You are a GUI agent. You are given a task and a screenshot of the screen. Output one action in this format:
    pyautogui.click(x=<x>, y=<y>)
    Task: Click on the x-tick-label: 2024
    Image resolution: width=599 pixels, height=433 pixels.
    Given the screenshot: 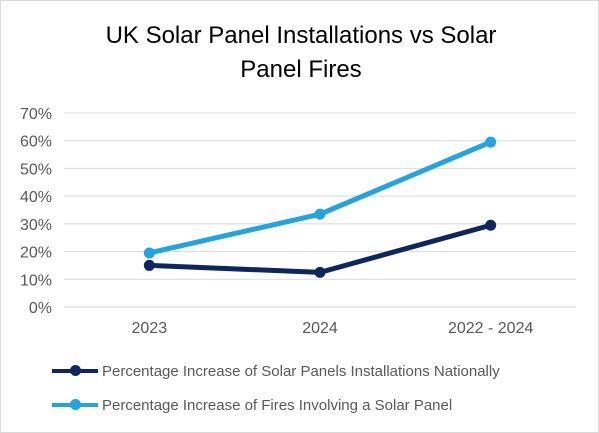 What is the action you would take?
    pyautogui.click(x=320, y=328)
    